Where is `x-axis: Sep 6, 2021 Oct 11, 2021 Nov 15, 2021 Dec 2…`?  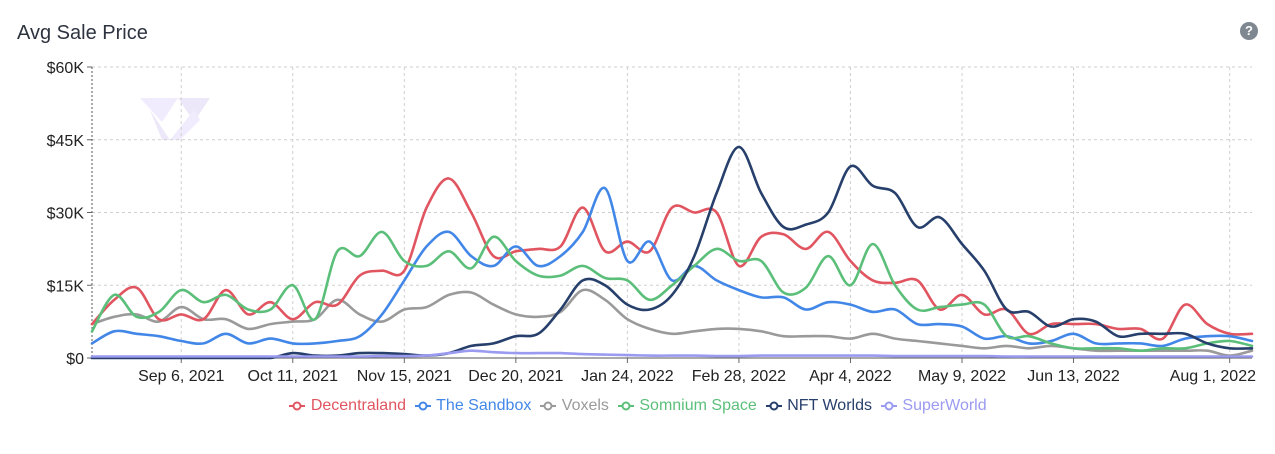 x-axis: Sep 6, 2021 Oct 11, 2021 Nov 15, 2021 Dec 2… is located at coordinates (674, 371).